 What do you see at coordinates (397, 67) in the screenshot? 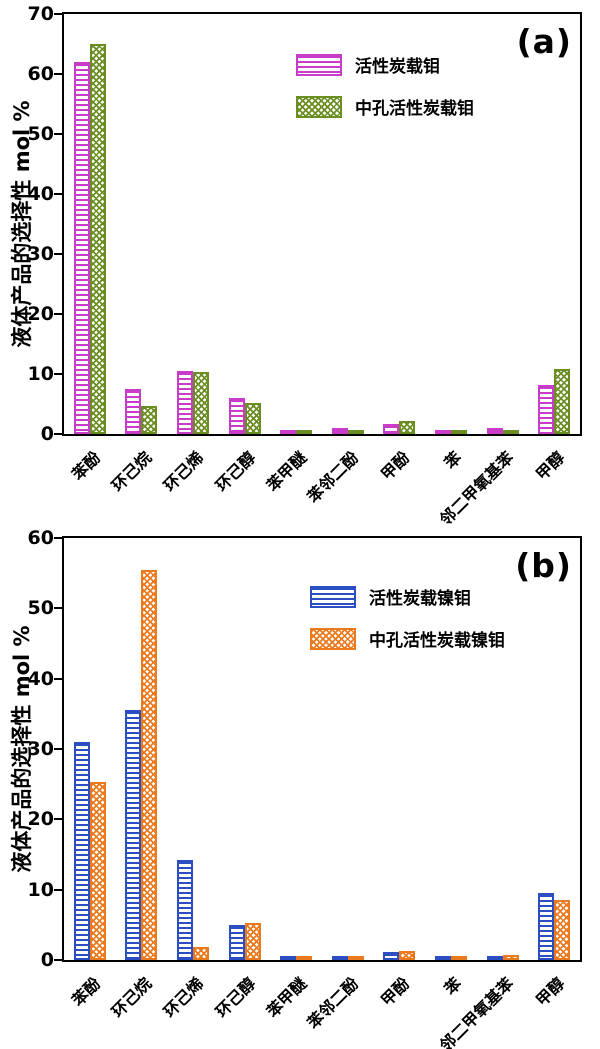
I see `legend-label: 活性炭载钼` at bounding box center [397, 67].